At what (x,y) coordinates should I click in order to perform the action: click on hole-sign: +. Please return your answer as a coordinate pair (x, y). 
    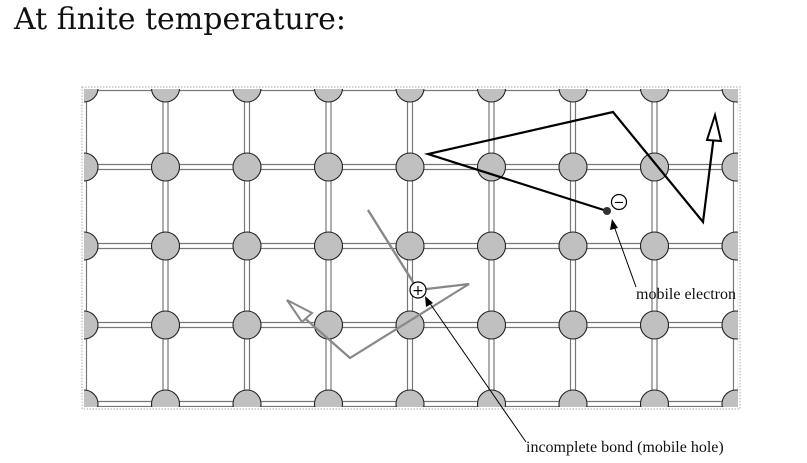
    Looking at the image, I should click on (418, 291).